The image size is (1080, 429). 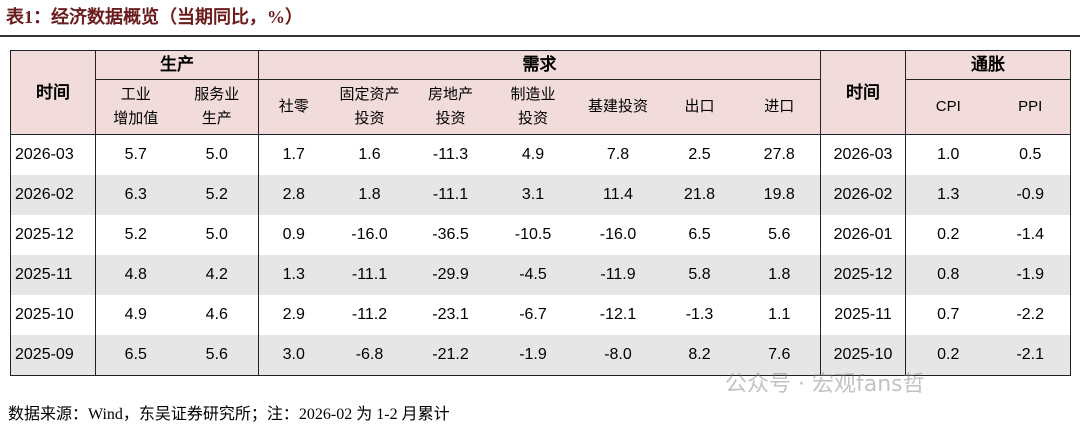 What do you see at coordinates (540, 36) in the screenshot?
I see `title-rule` at bounding box center [540, 36].